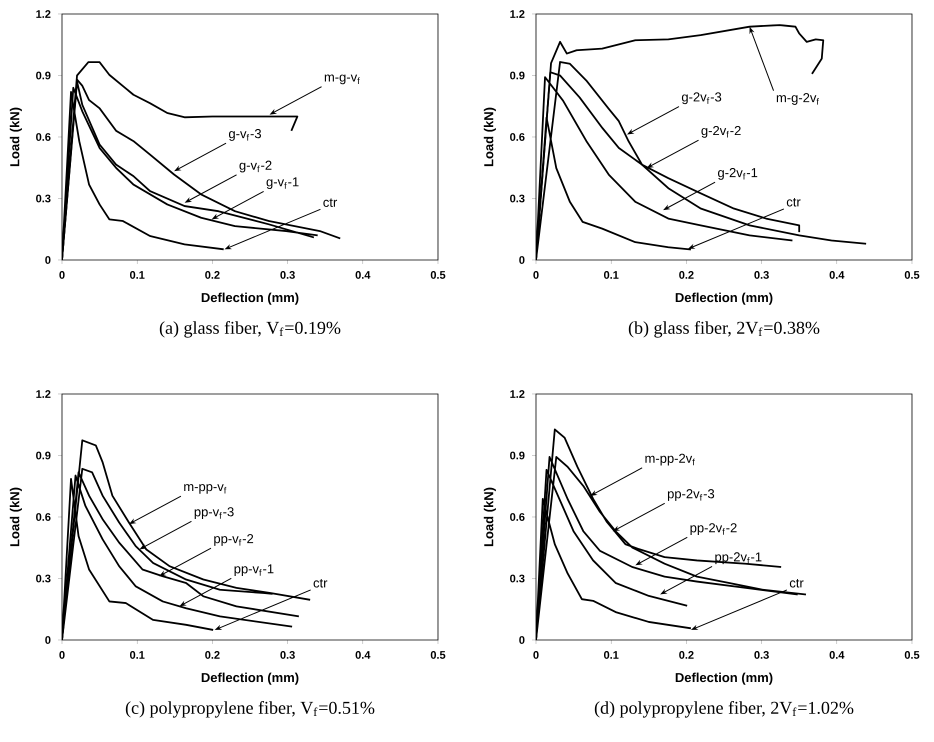  Describe the element at coordinates (738, 558) in the screenshot. I see `annotation: pp-2v$_{f}$-1` at that location.